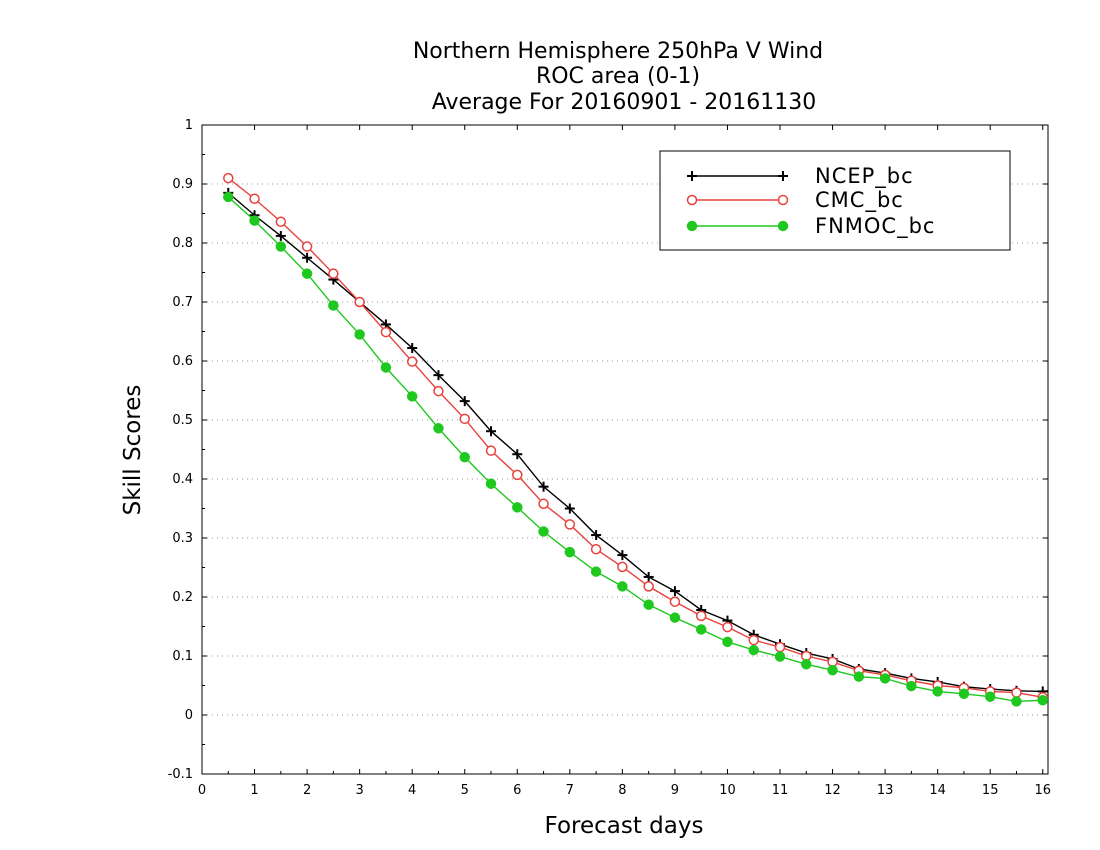 This screenshot has height=850, width=1100. What do you see at coordinates (189, 715) in the screenshot?
I see `y-tick-label: 0` at bounding box center [189, 715].